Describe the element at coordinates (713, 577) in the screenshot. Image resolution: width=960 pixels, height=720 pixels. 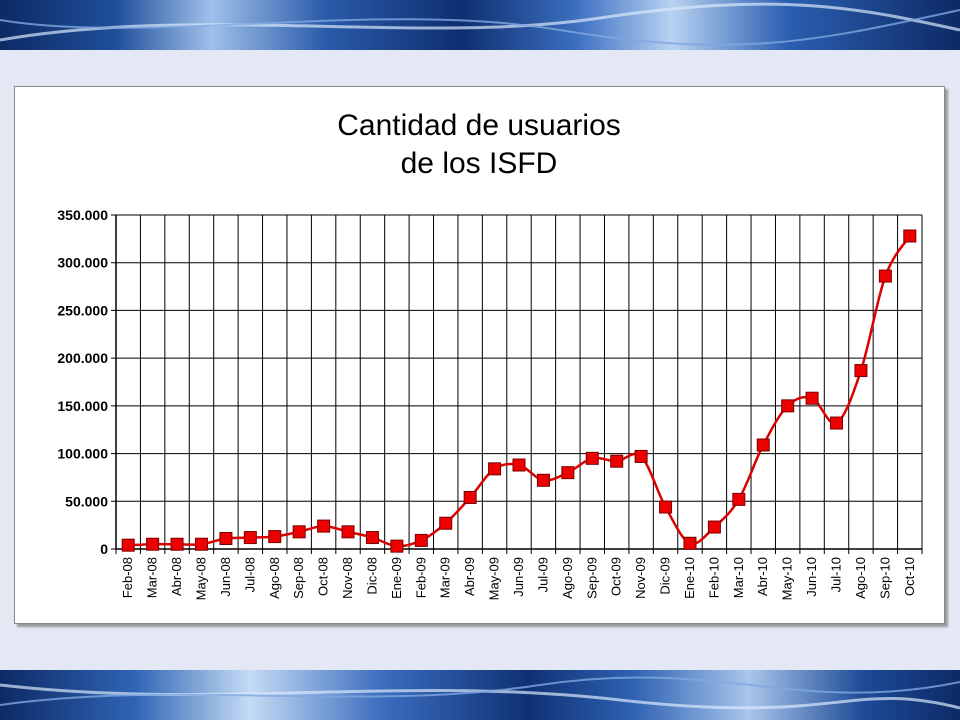
I see `x-tick-label: Feb-10` at that location.